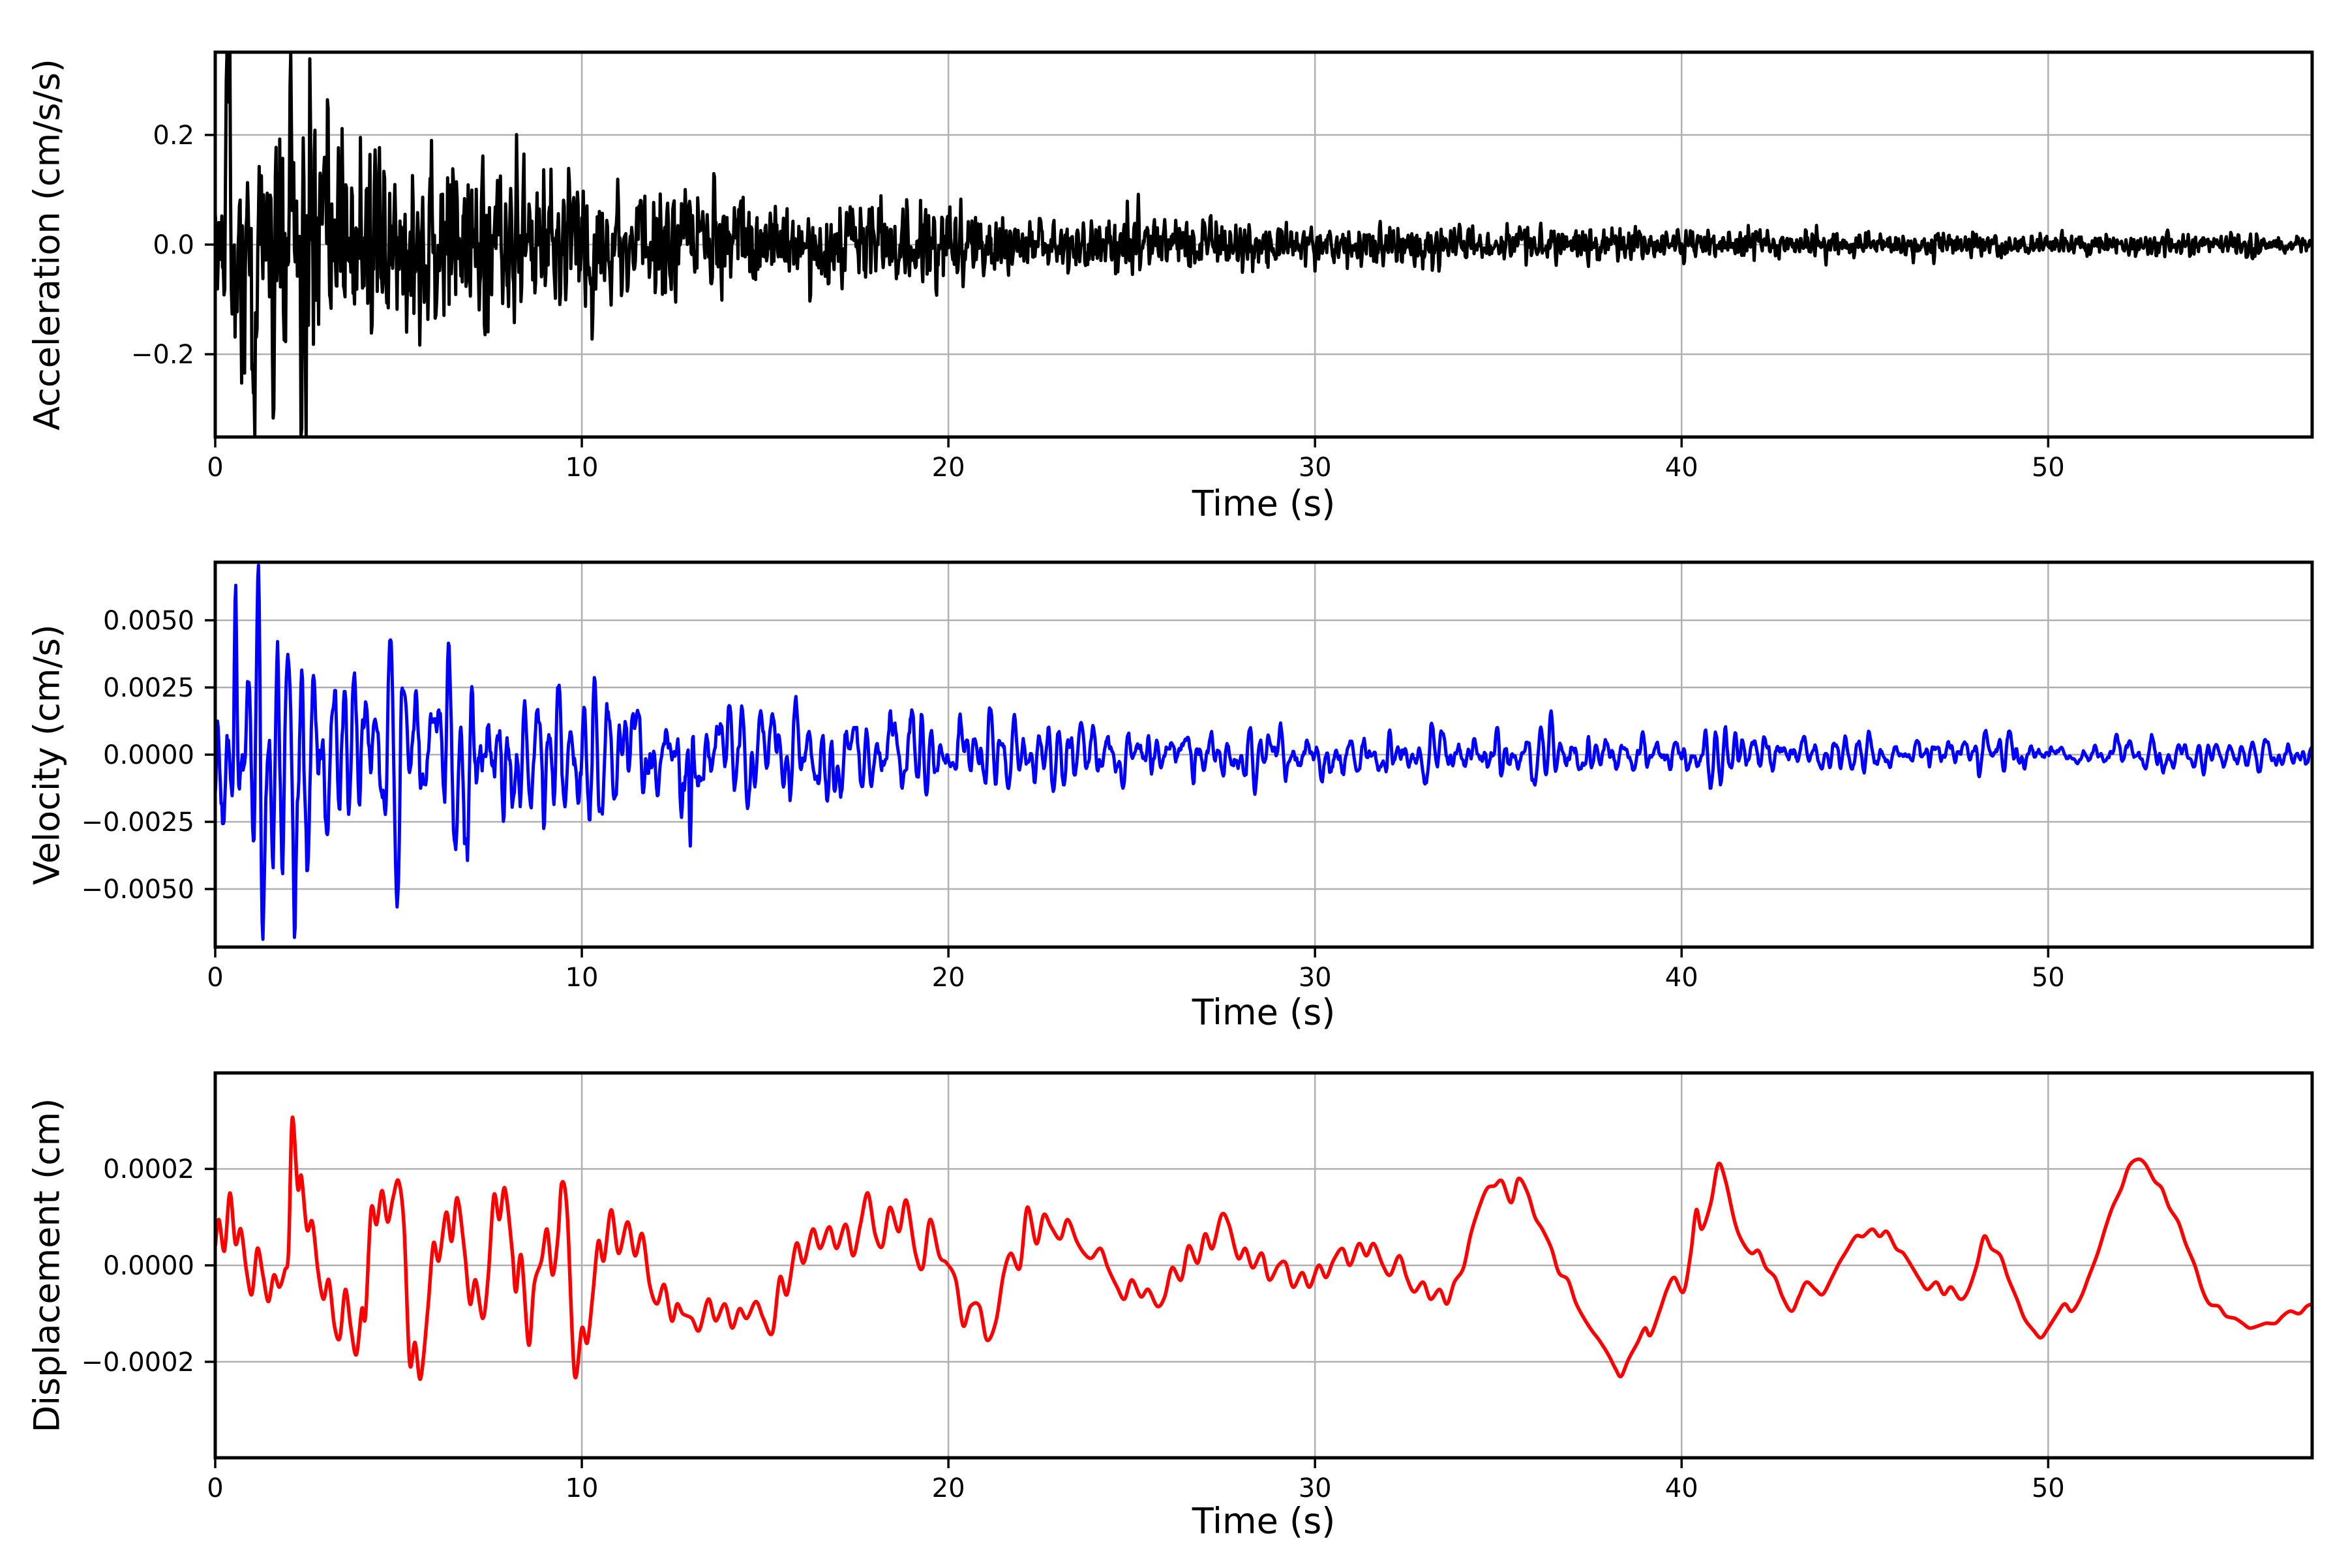 The image size is (2348, 1568). Describe the element at coordinates (163, 355) in the screenshot. I see `ytick-label: −0.2` at that location.